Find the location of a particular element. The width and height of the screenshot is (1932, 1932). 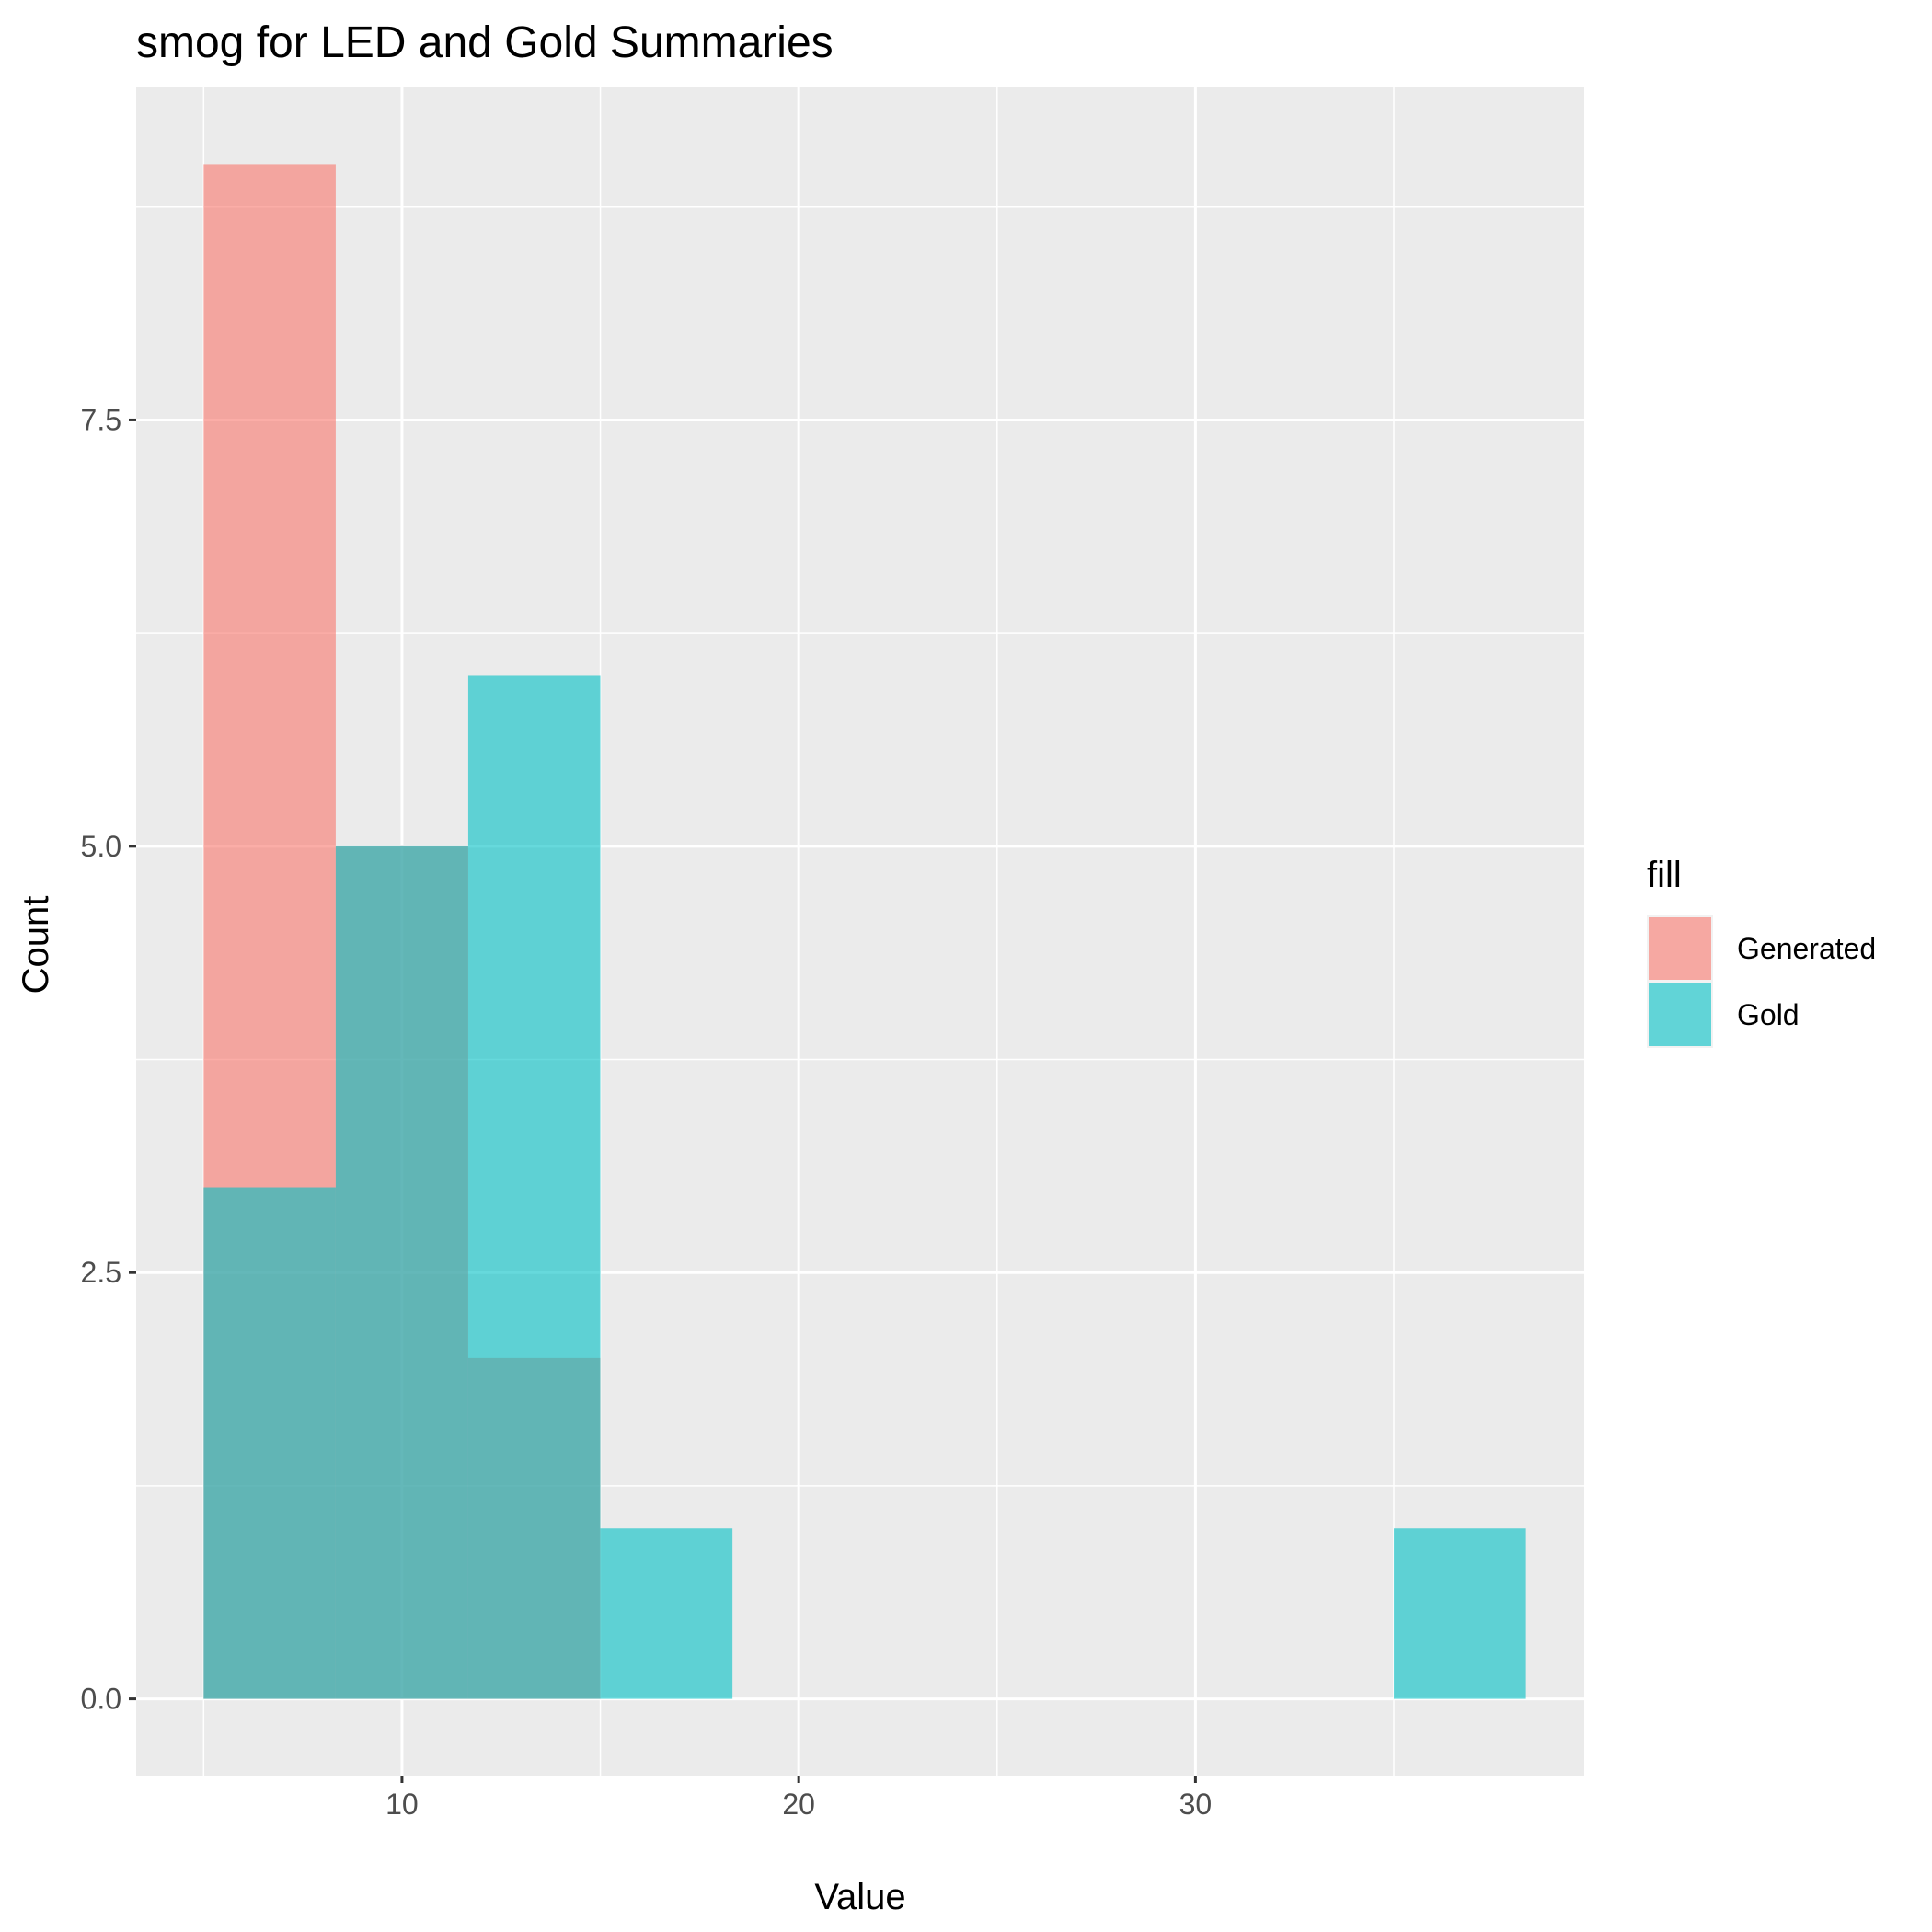

y-tick-label: 7.5 is located at coordinates (101, 419).